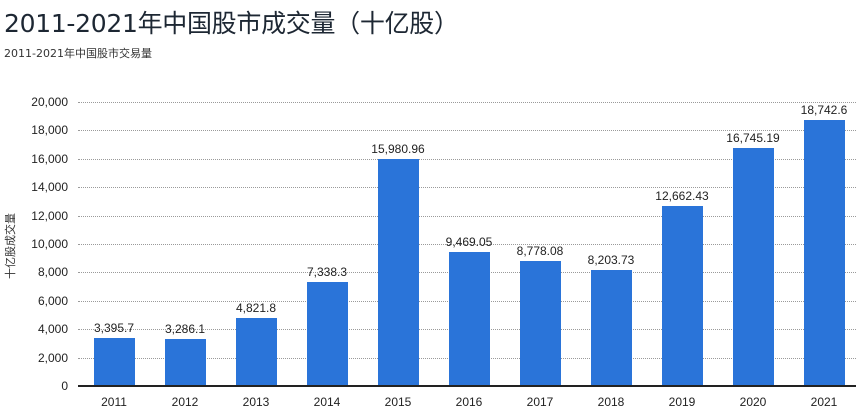 The width and height of the screenshot is (863, 417). I want to click on bar-2018, so click(611, 327).